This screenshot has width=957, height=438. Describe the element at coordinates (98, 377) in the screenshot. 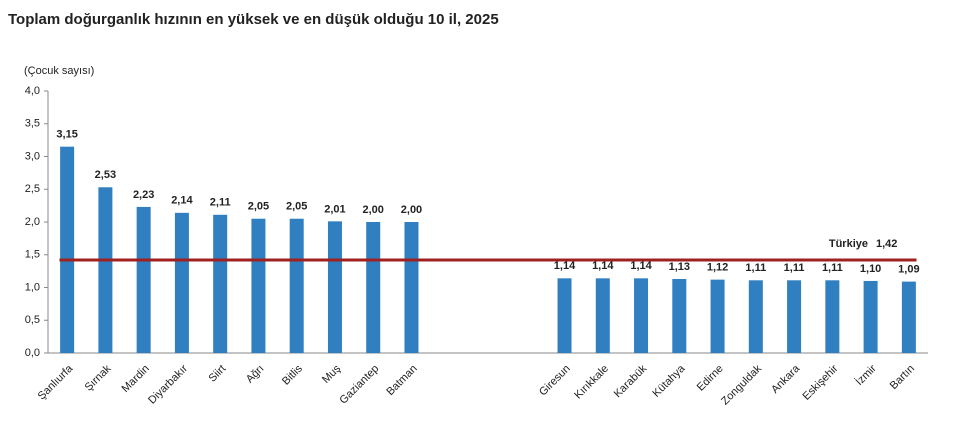

I see `x-tick-label: Şırnak` at that location.